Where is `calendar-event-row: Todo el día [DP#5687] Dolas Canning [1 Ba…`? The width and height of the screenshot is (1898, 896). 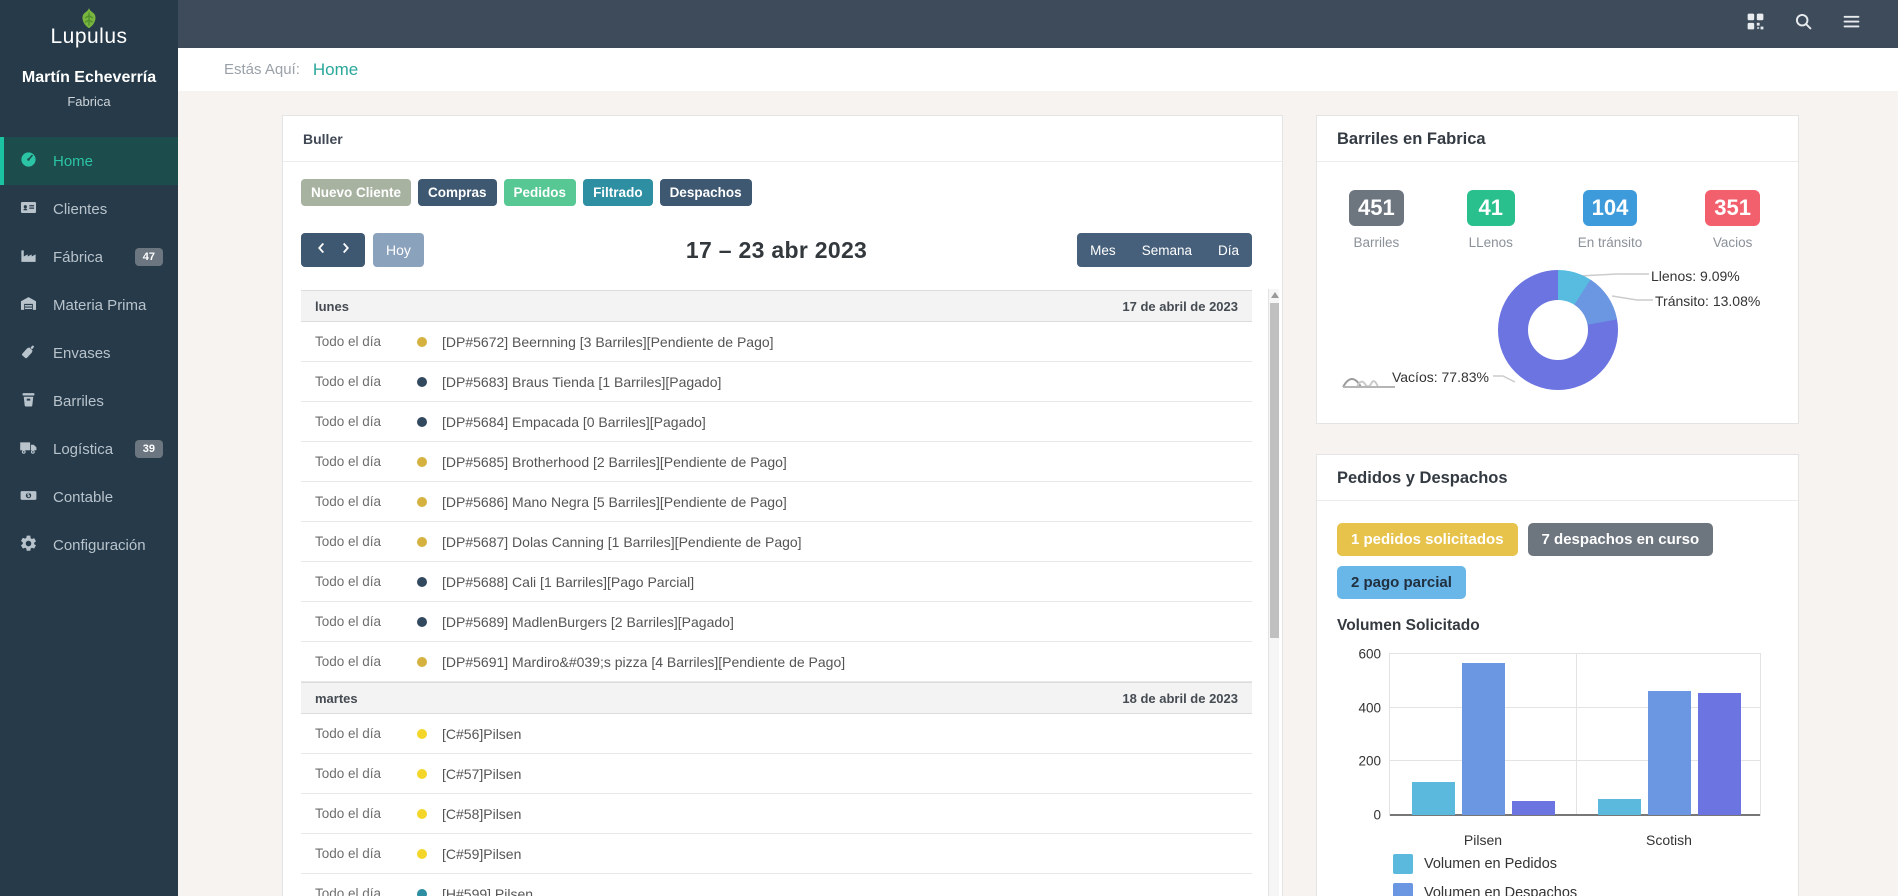 calendar-event-row: Todo el día [DP#5687] Dolas Canning [1 Ba… is located at coordinates (776, 542).